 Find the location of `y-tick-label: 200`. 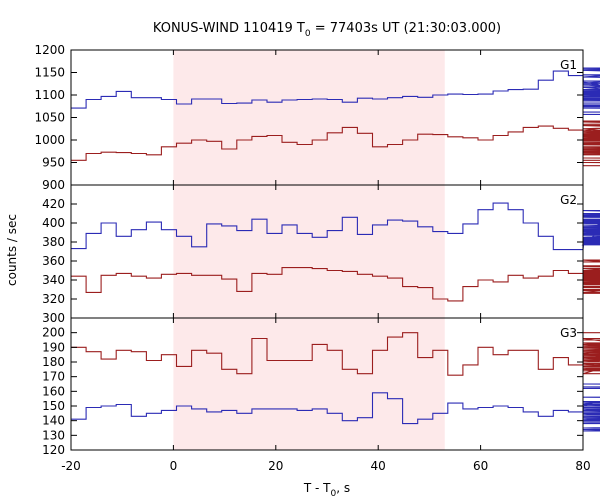

y-tick-label: 200 is located at coordinates (53, 333).